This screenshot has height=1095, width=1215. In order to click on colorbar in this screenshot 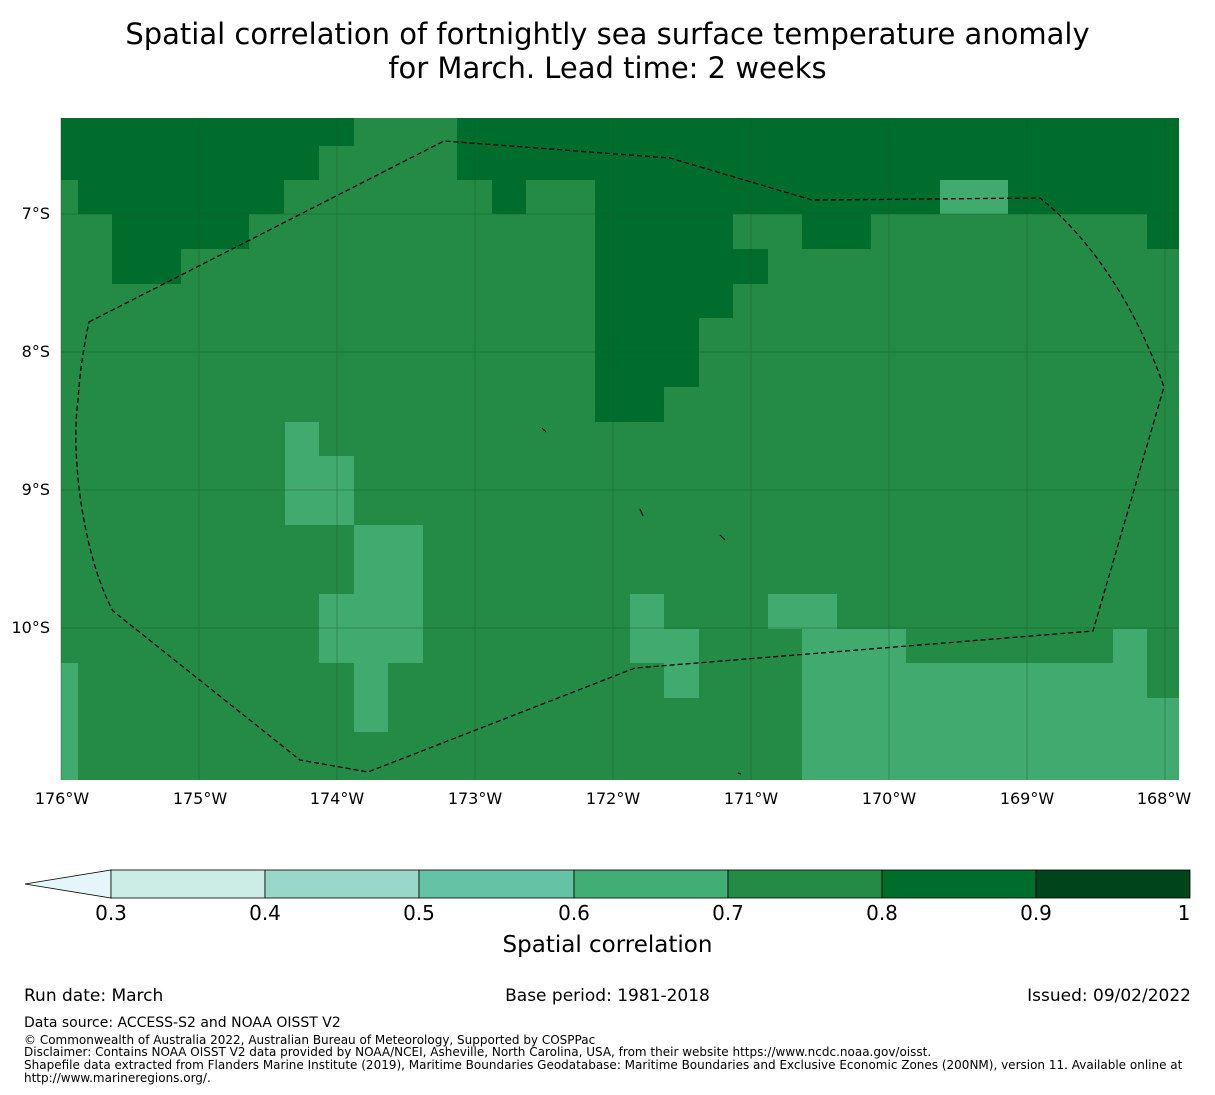, I will do `click(607, 884)`.